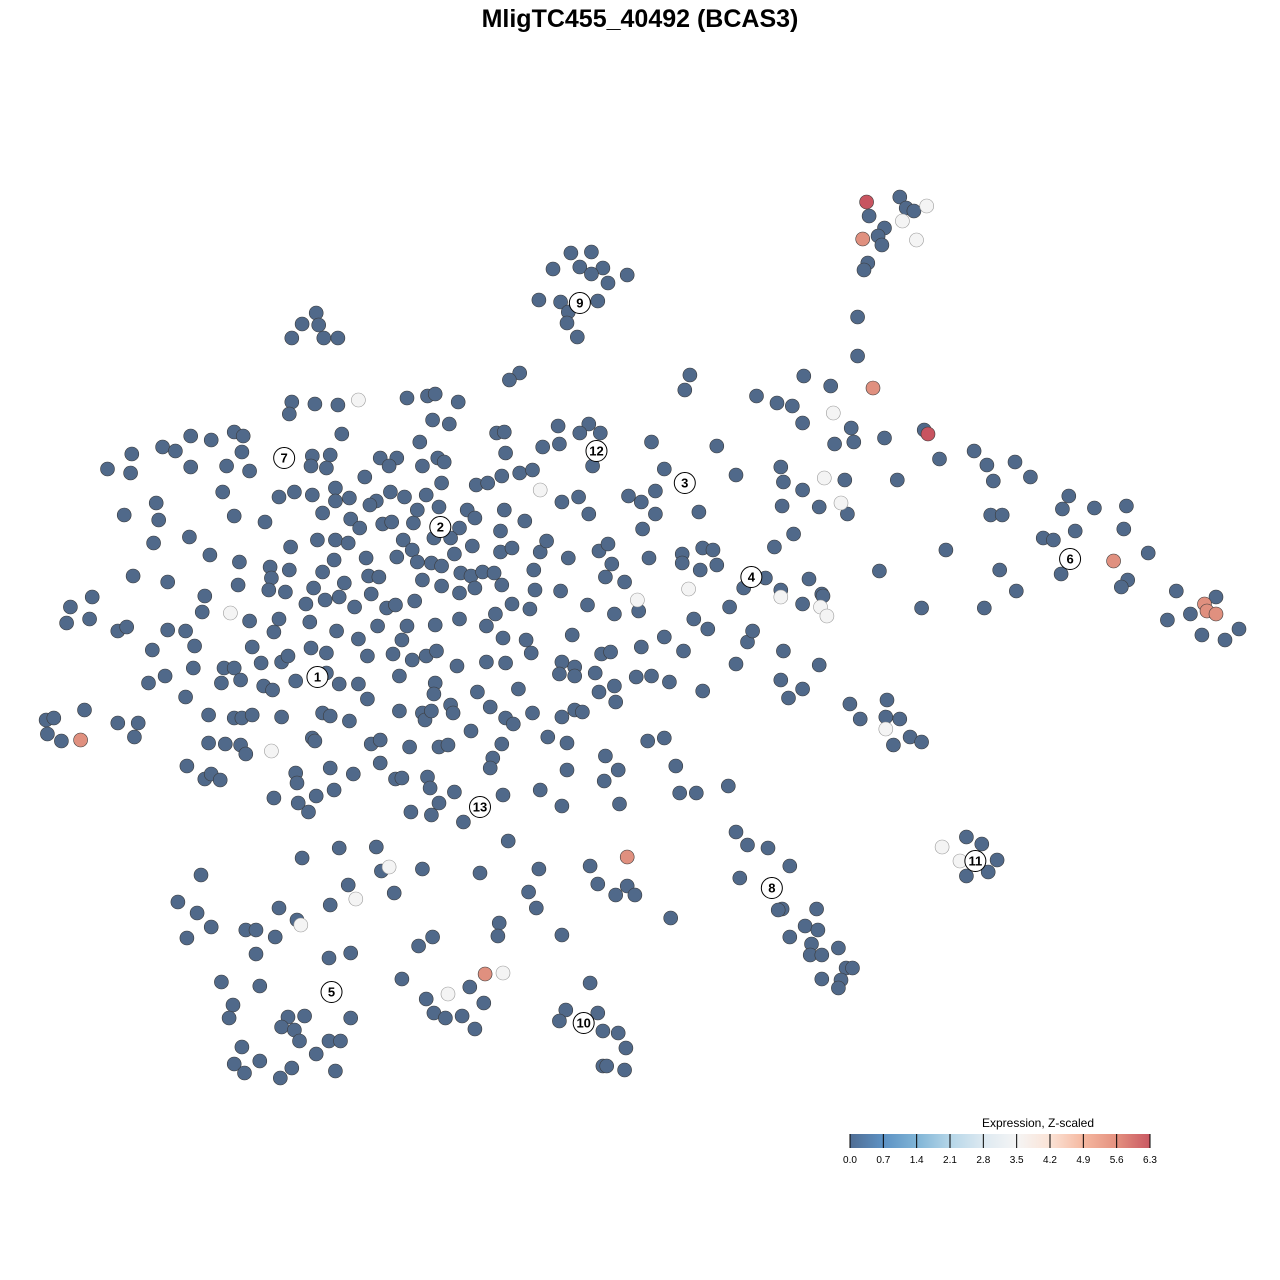 This screenshot has width=1280, height=1280. I want to click on legend-tick-label: 0.0, so click(850, 1160).